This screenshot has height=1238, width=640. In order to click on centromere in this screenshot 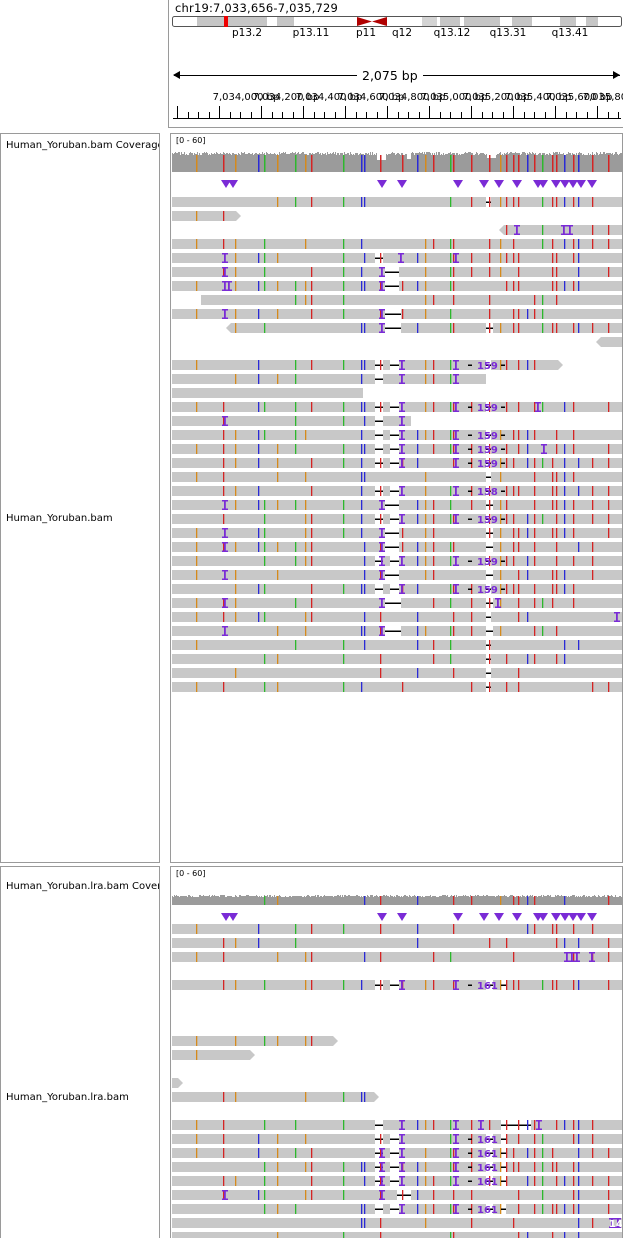, I will do `click(372, 21)`.